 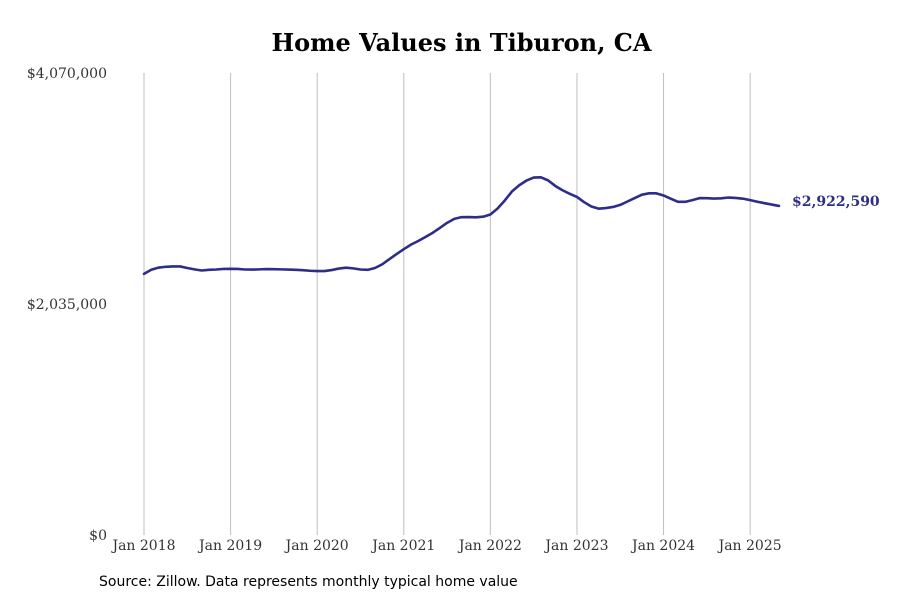 I want to click on end-value-label: $2,922,590, so click(x=836, y=202).